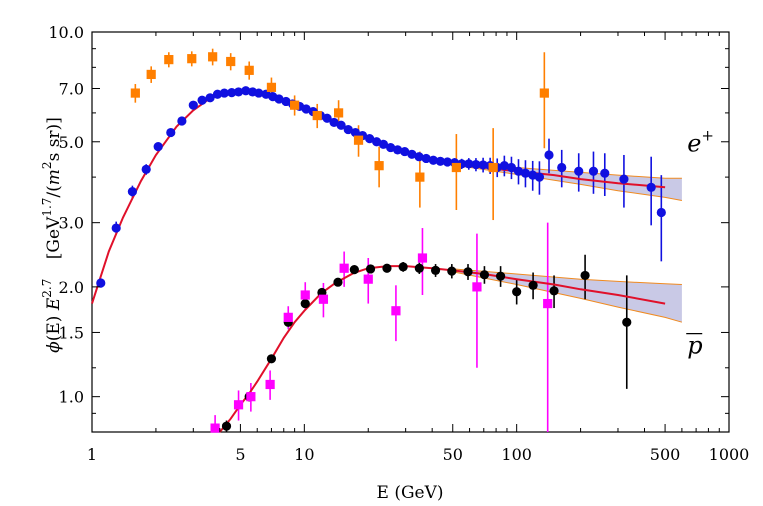  Describe the element at coordinates (707, 135) in the screenshot. I see `annotation-e-plus-sup: +` at that location.